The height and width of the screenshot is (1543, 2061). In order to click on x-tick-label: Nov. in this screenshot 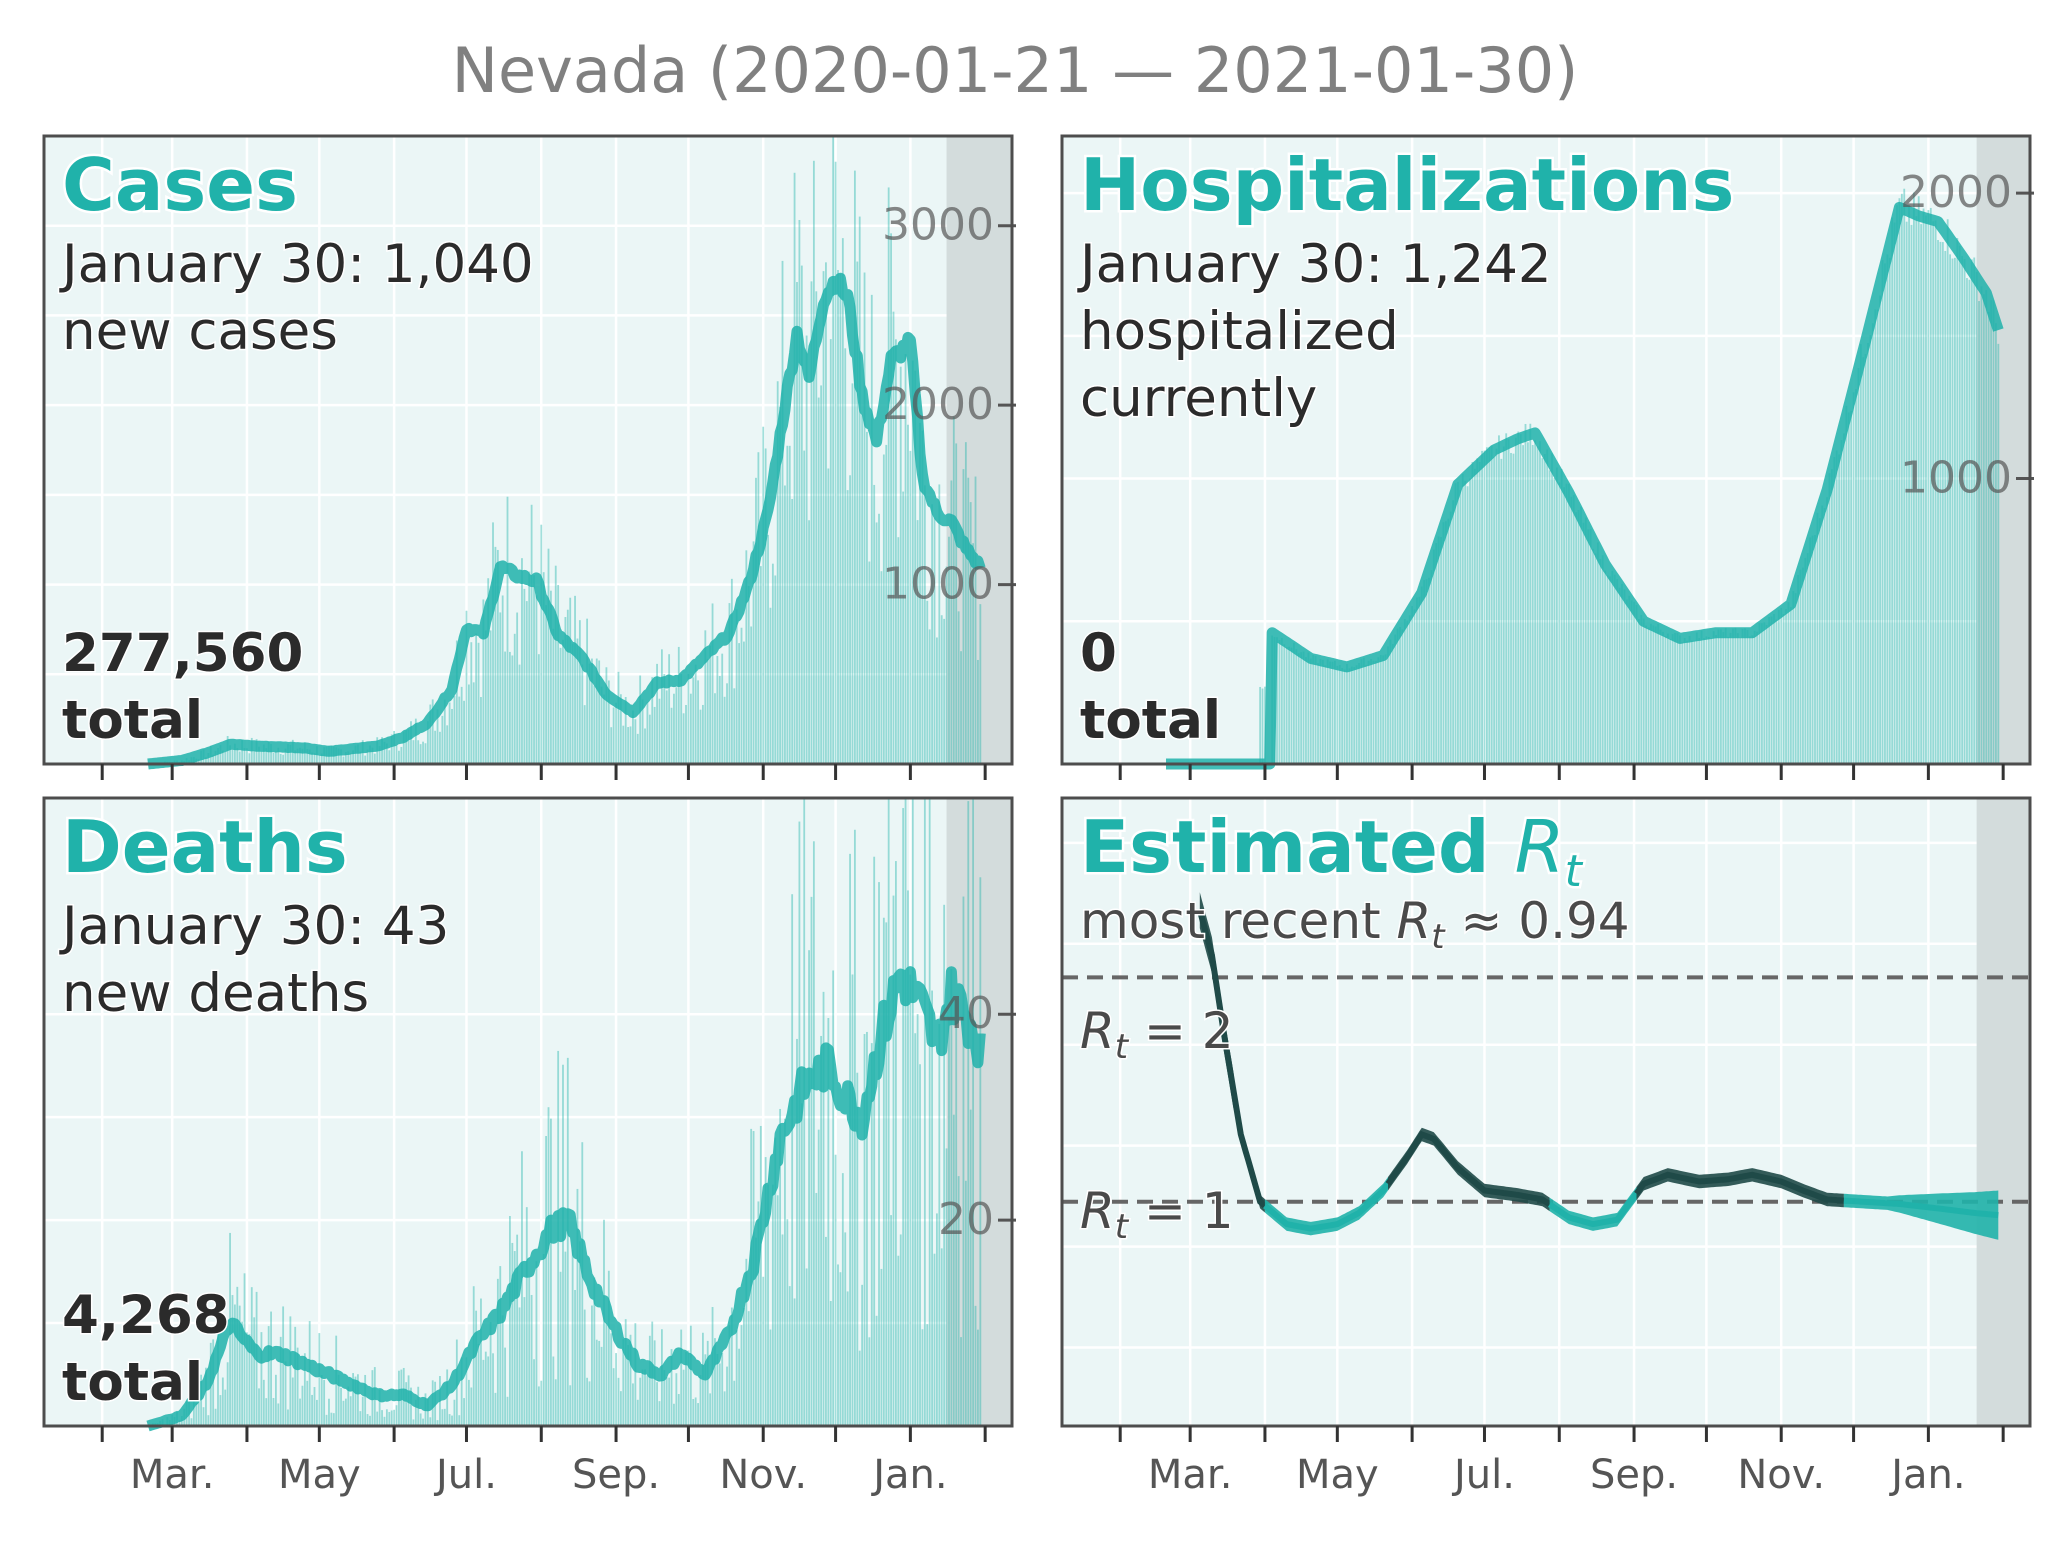, I will do `click(763, 1475)`.